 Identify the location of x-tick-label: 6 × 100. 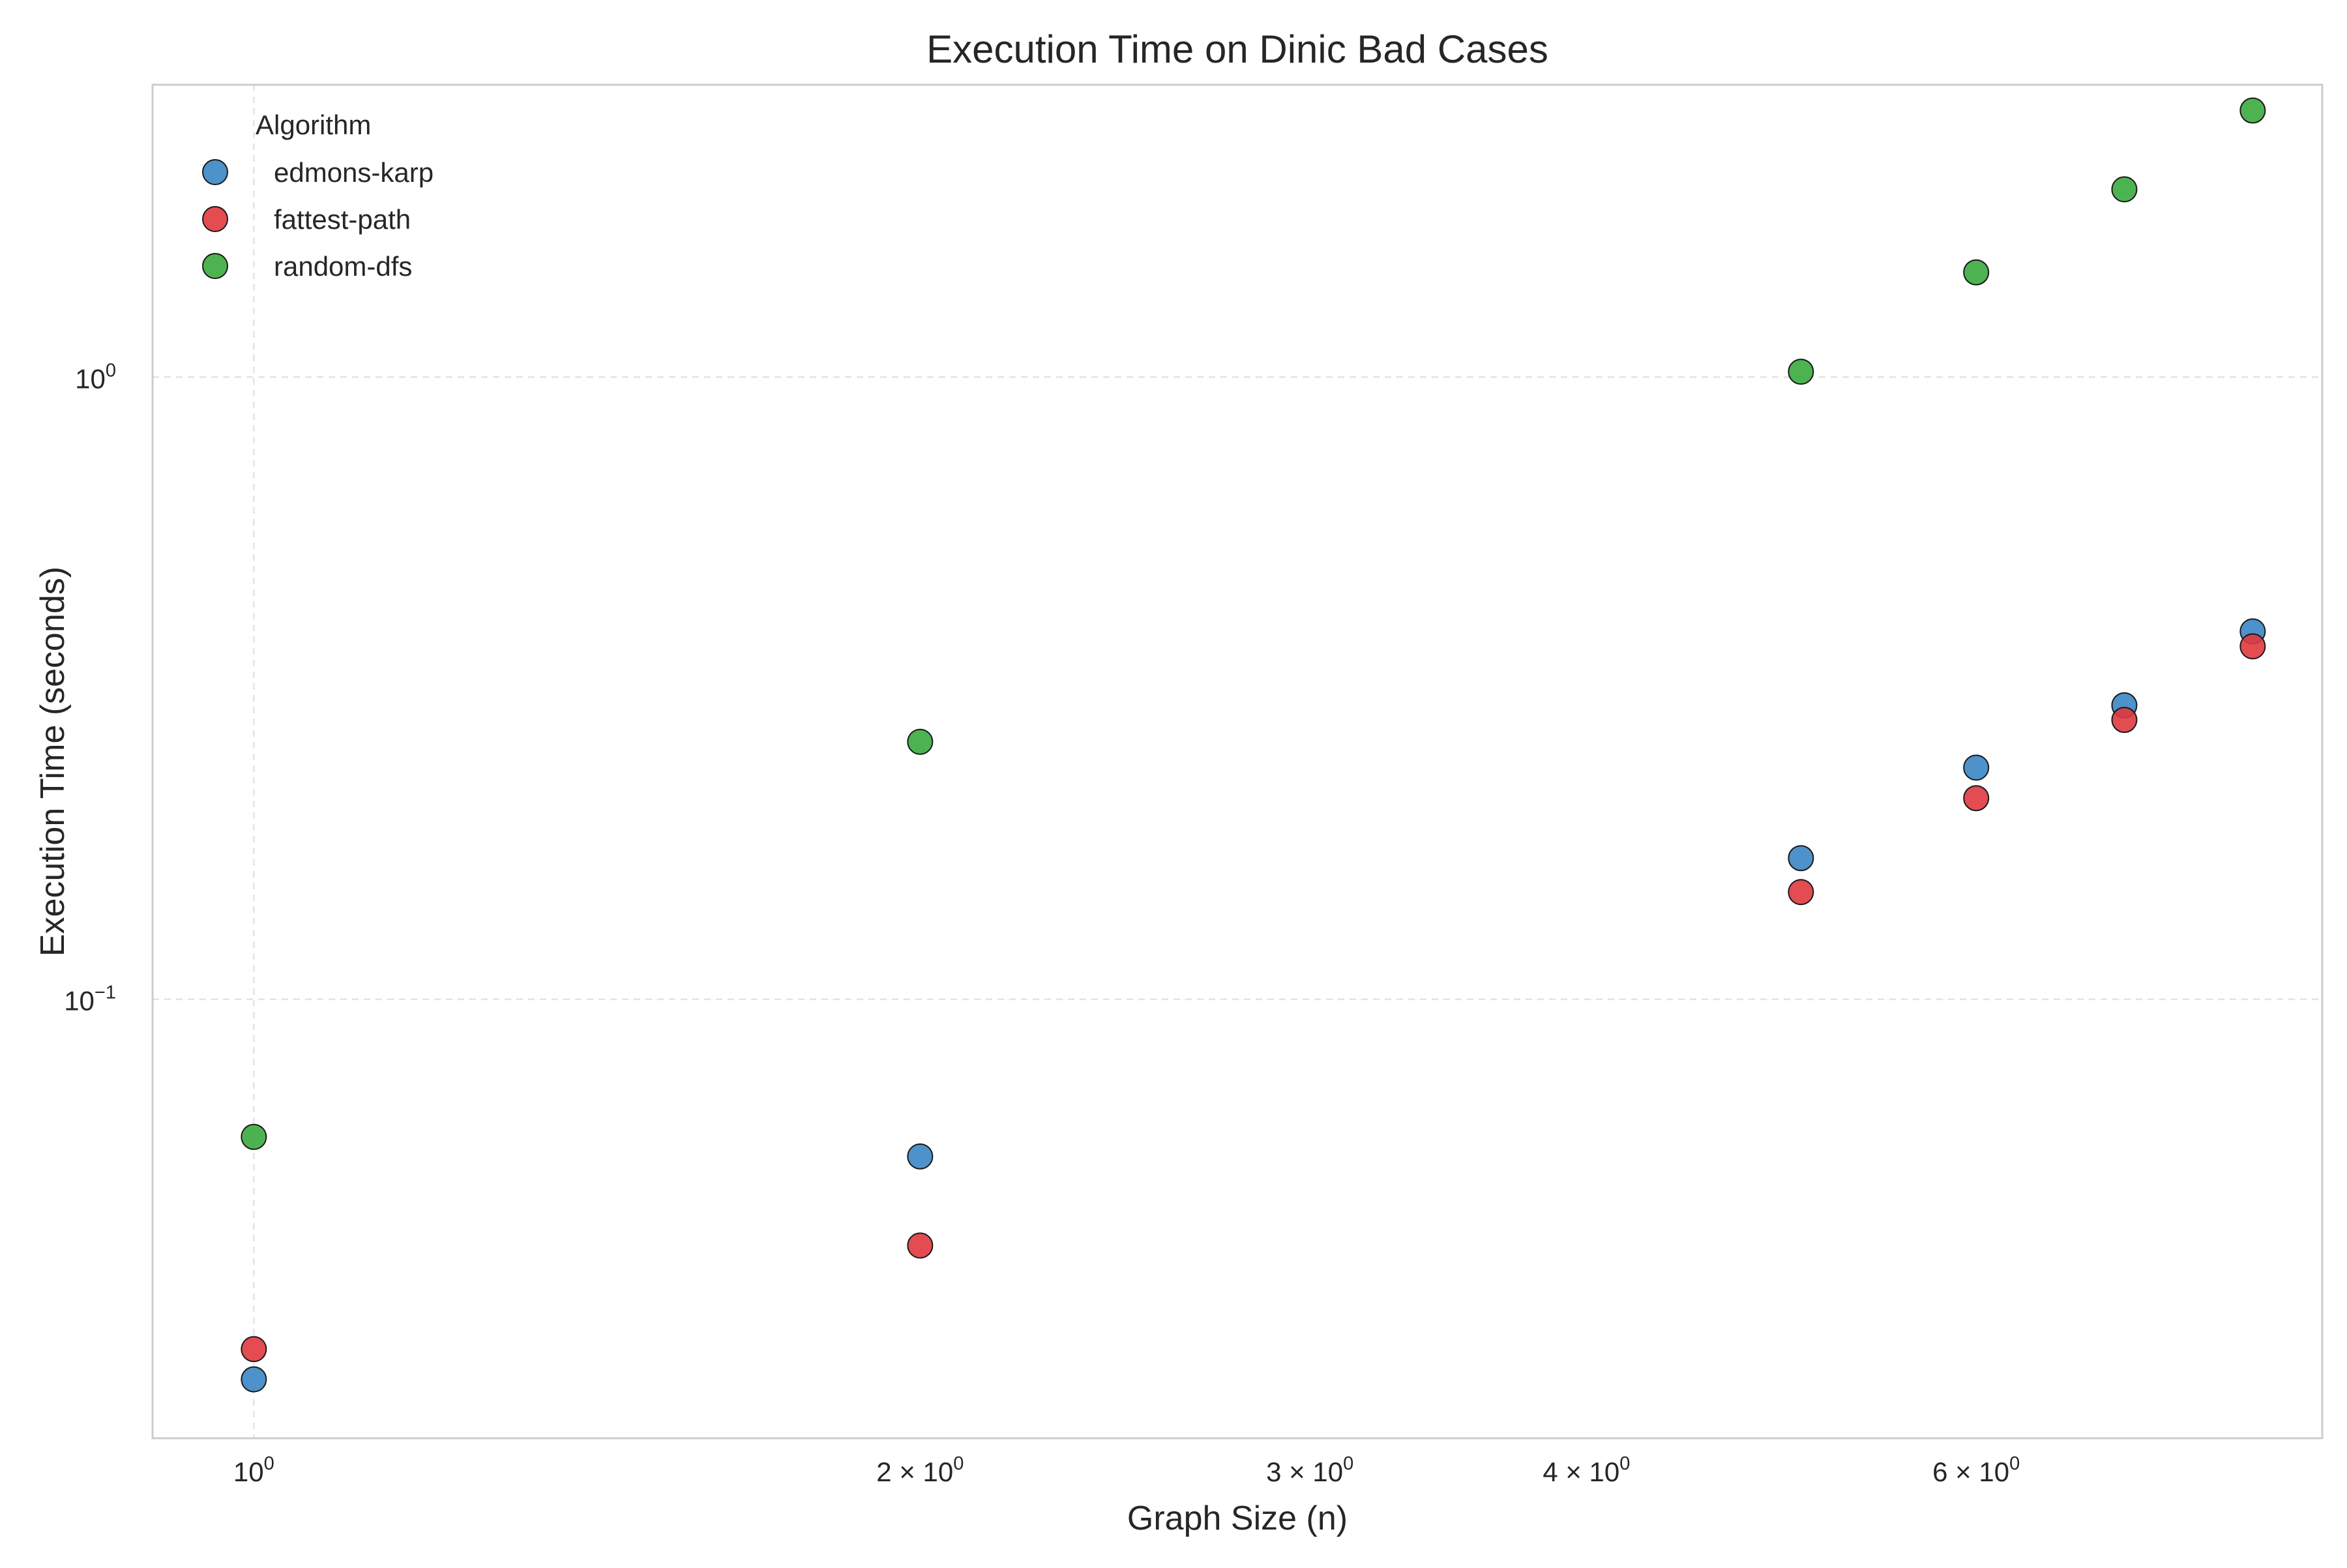
(1976, 1470).